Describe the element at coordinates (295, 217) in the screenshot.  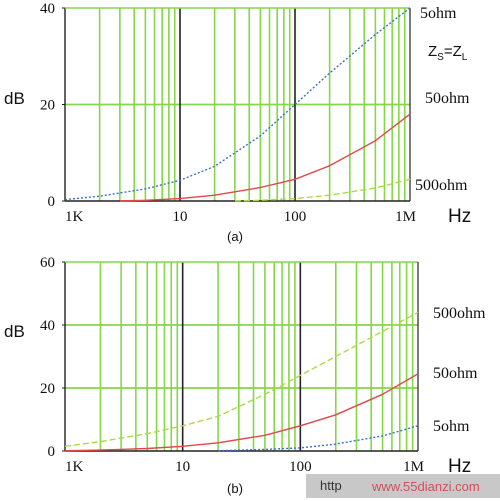
I see `chart-a-x-tick-label: 100` at that location.